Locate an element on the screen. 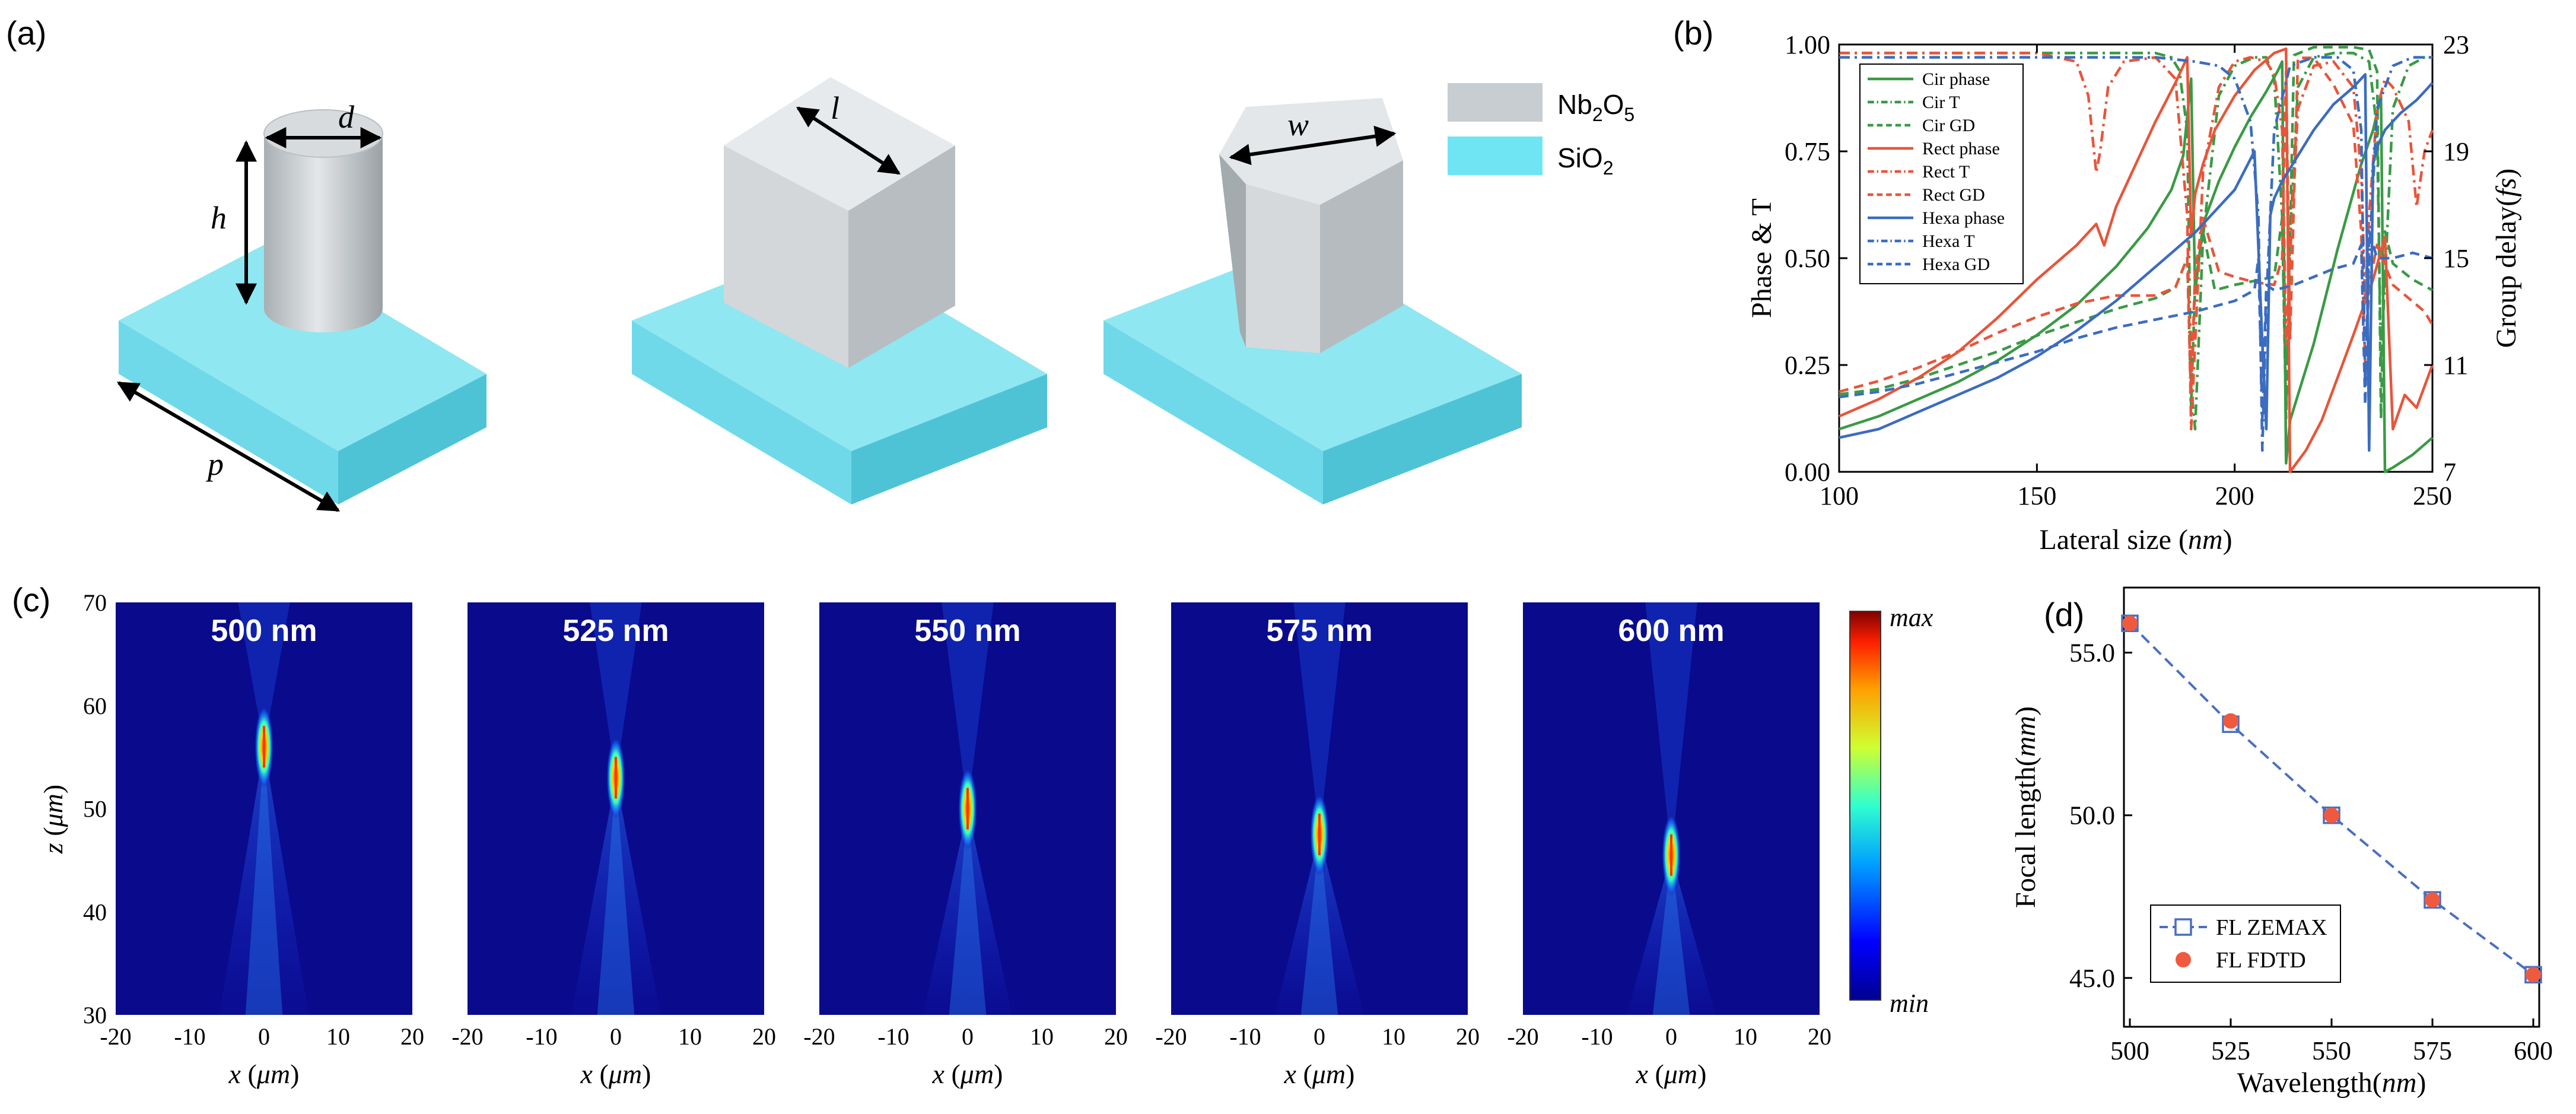 This screenshot has height=1114, width=2576. chart-d-series is located at coordinates (2331, 799).